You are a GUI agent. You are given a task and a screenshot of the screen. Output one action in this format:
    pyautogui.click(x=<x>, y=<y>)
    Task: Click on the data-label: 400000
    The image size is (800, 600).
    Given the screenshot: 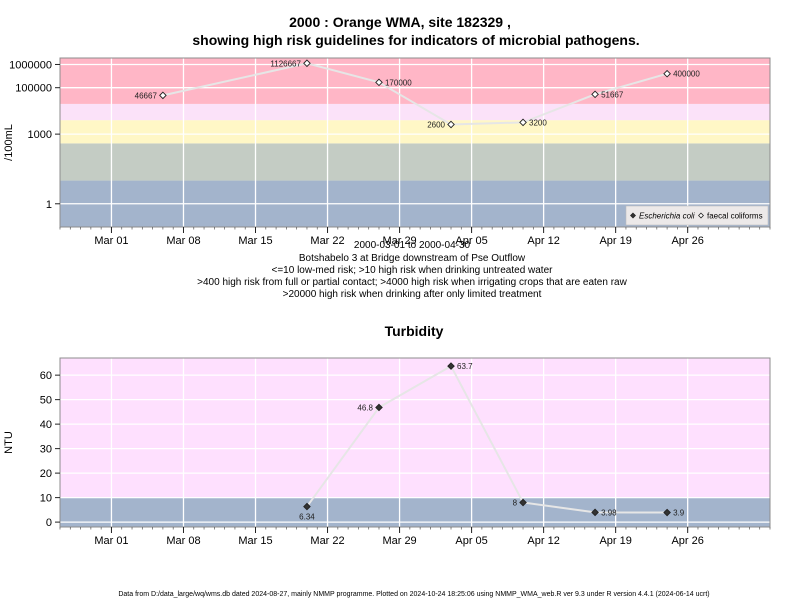 What is the action you would take?
    pyautogui.click(x=686, y=74)
    